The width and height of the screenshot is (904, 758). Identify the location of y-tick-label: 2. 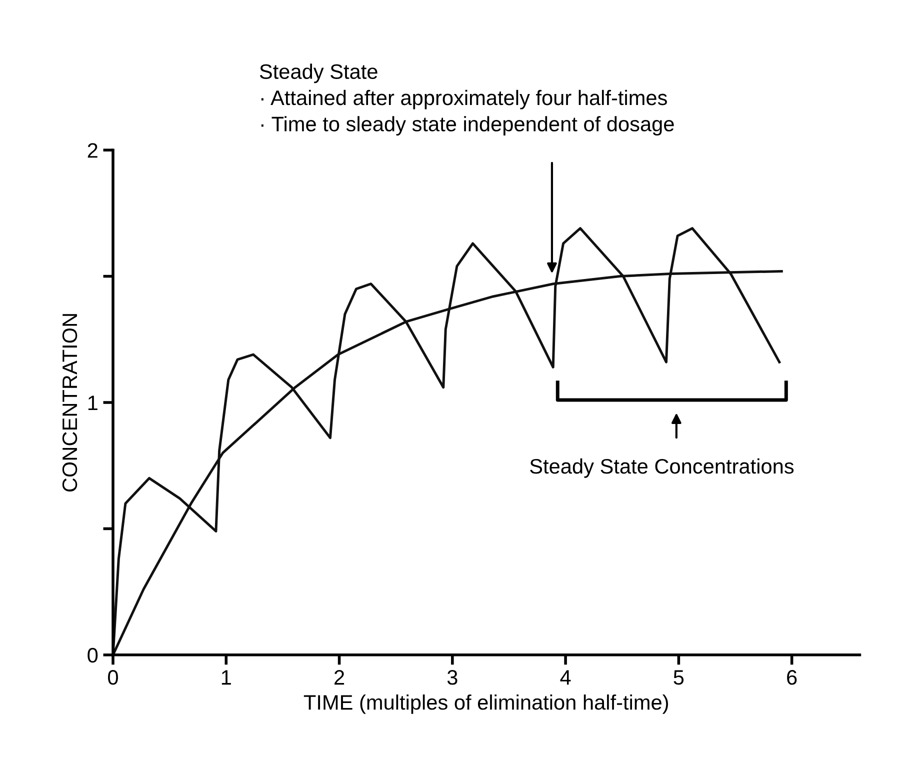
(93, 150).